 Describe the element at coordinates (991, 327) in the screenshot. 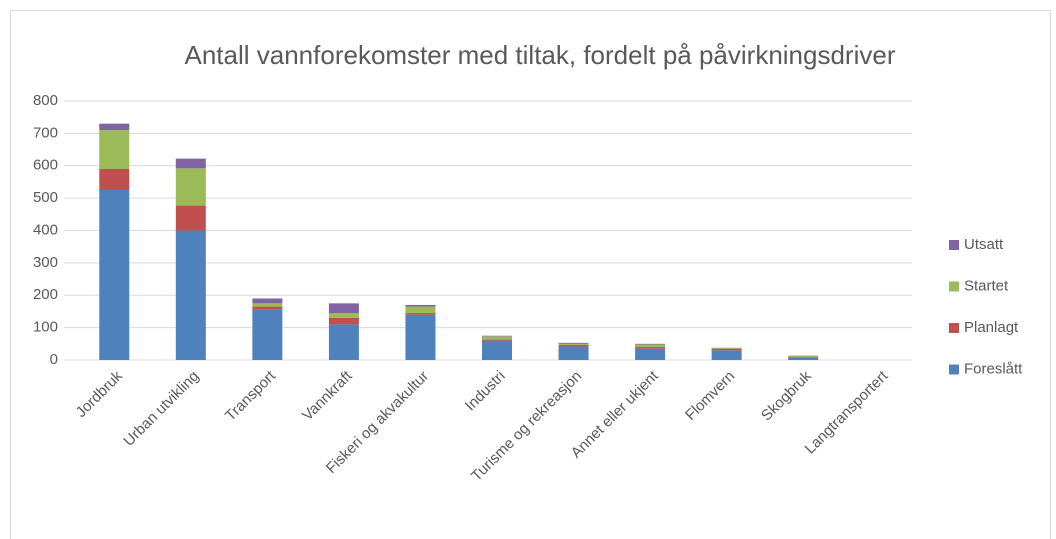

I see `legend-label: Planlagt` at that location.